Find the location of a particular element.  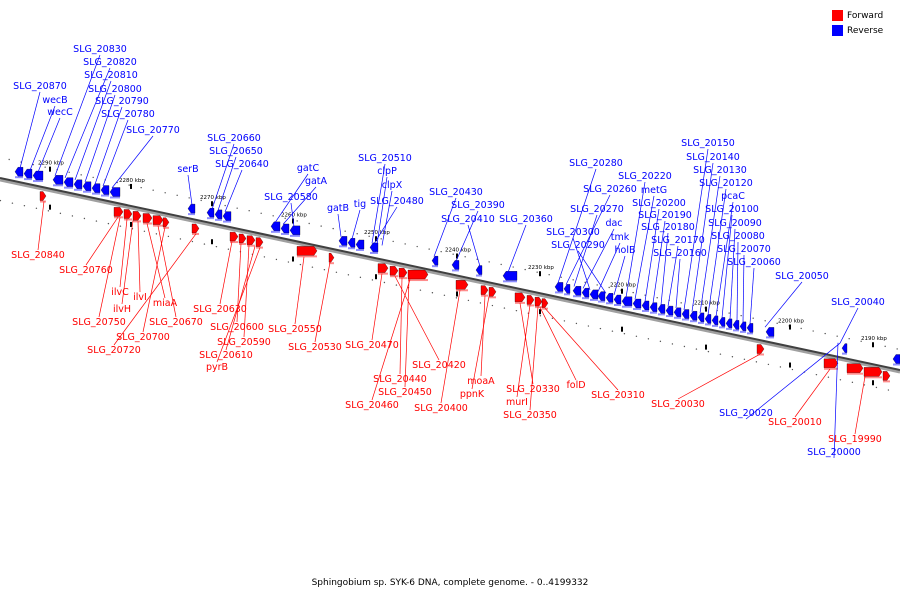

gene-label: pyrB is located at coordinates (217, 367).